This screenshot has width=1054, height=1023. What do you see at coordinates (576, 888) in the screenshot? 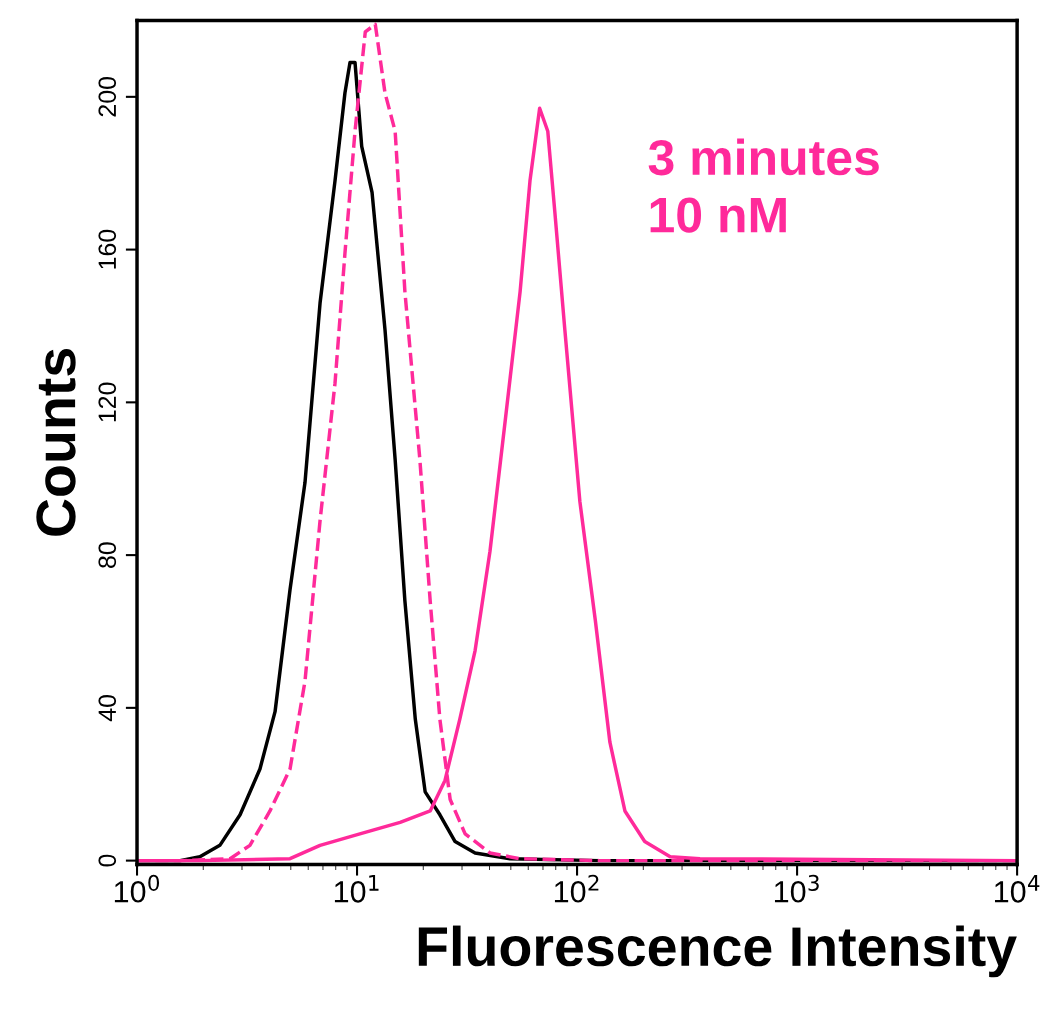
I see `x-tick-label: 10$^{2}$` at bounding box center [576, 888].